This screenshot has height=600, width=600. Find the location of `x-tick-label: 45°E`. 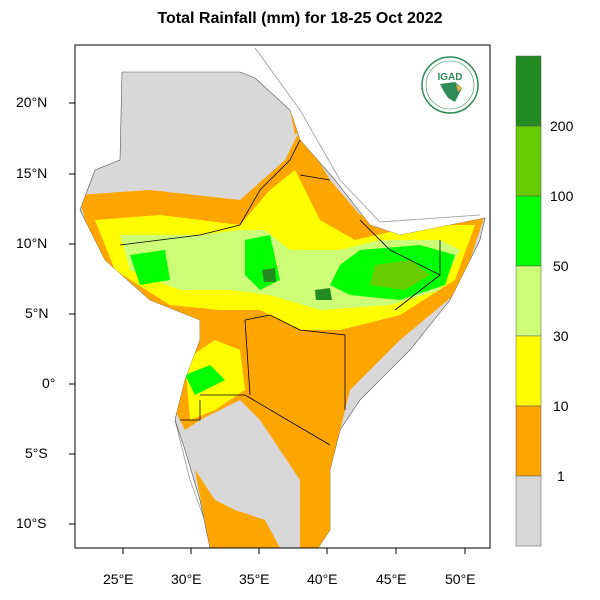

x-tick-label: 45°E is located at coordinates (391, 579).